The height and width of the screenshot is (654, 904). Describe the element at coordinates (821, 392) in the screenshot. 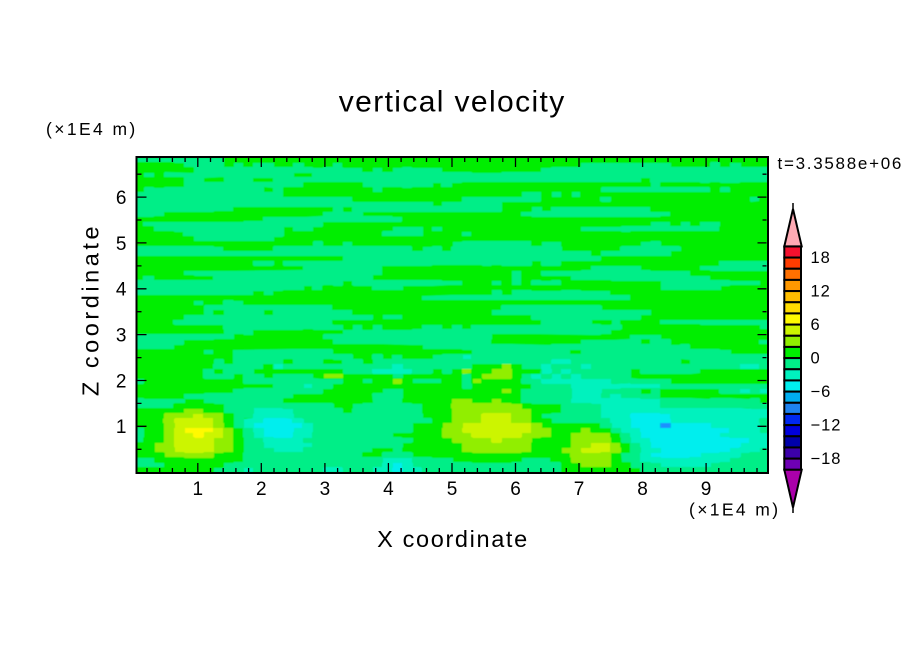

I see `svg-text: −6` at that location.